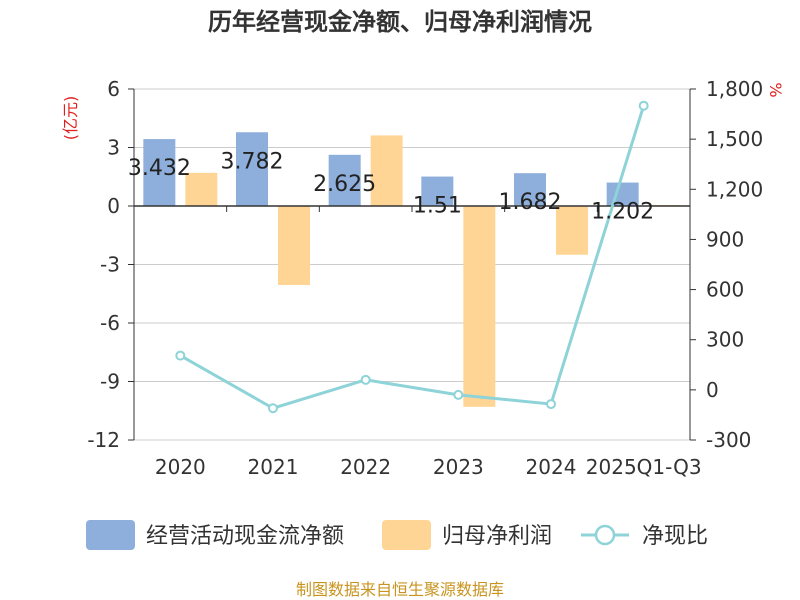  What do you see at coordinates (728, 440) in the screenshot?
I see `right-tick-label: -300` at bounding box center [728, 440].